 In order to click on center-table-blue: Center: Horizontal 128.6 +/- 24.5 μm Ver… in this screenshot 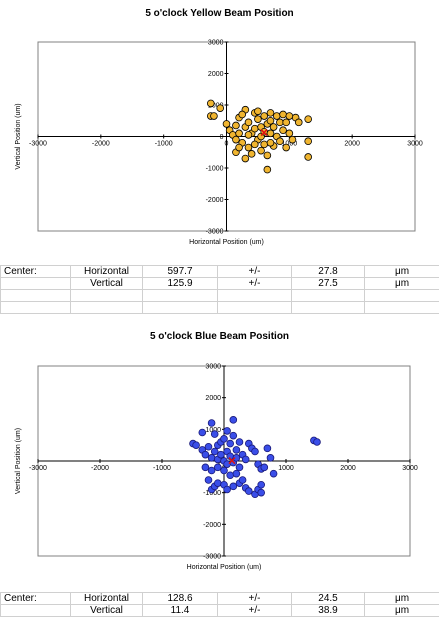, I will do `click(219, 604)`.